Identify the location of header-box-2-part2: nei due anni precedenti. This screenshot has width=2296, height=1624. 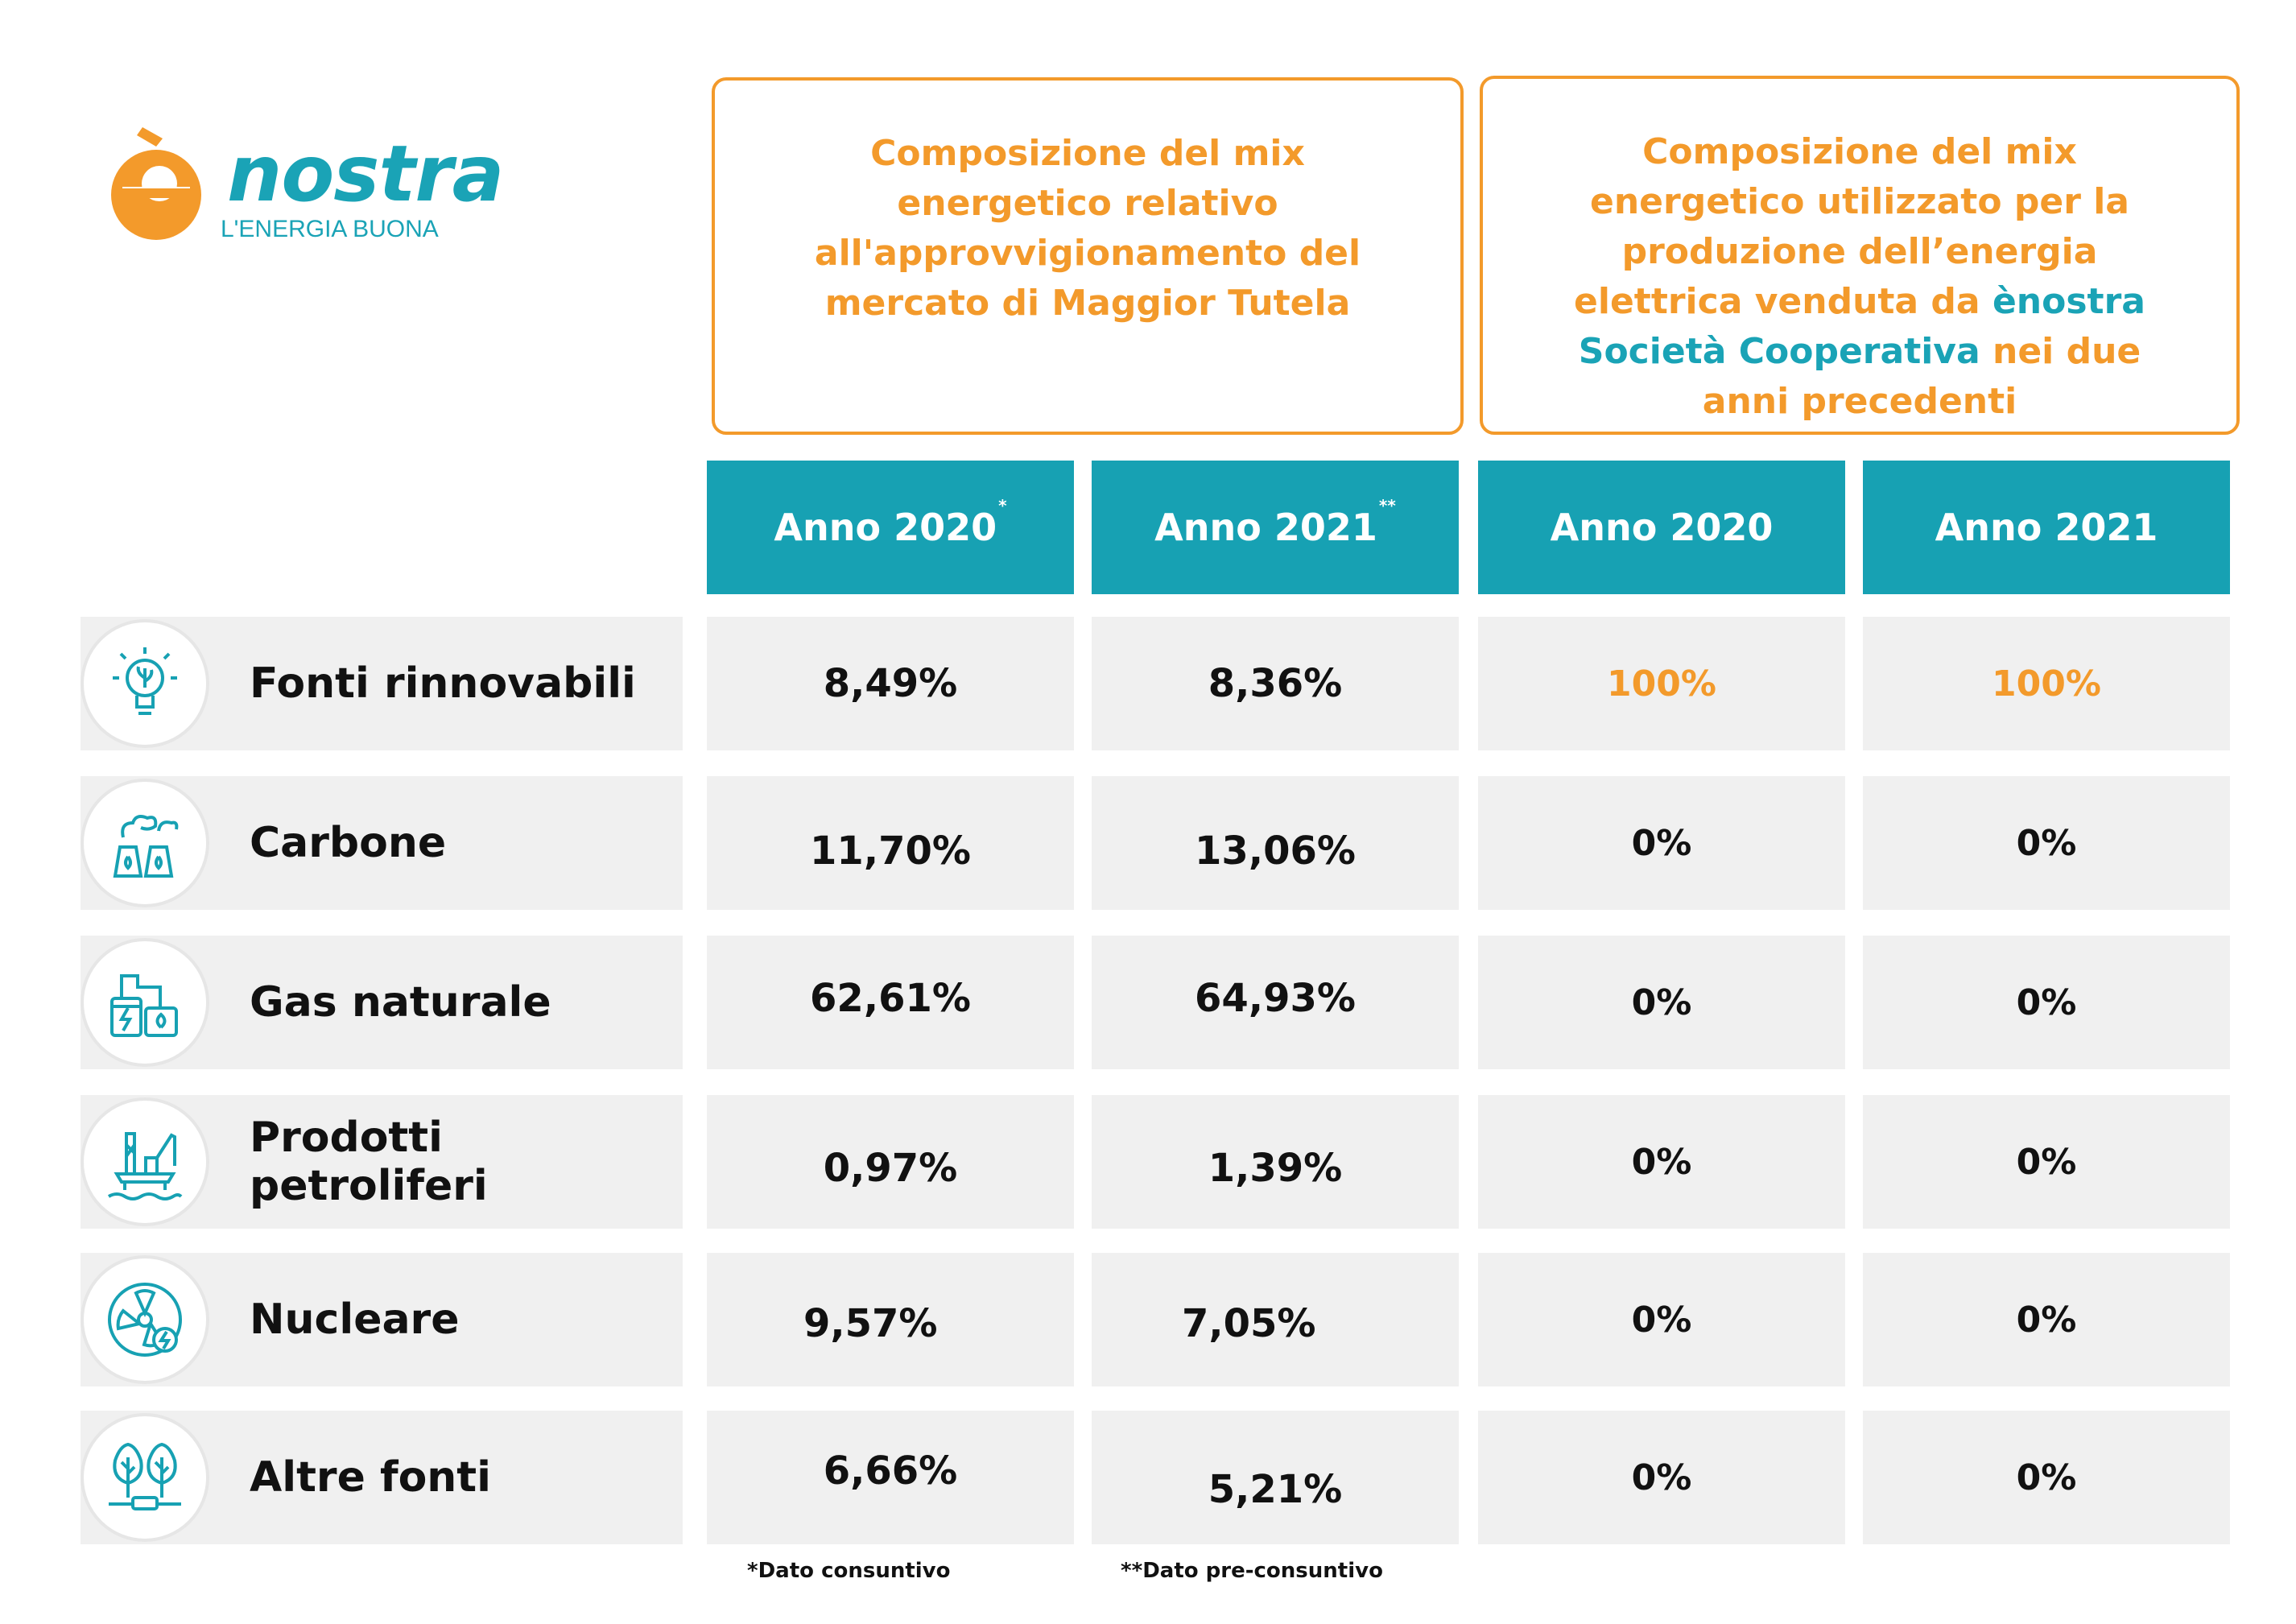
(1921, 376).